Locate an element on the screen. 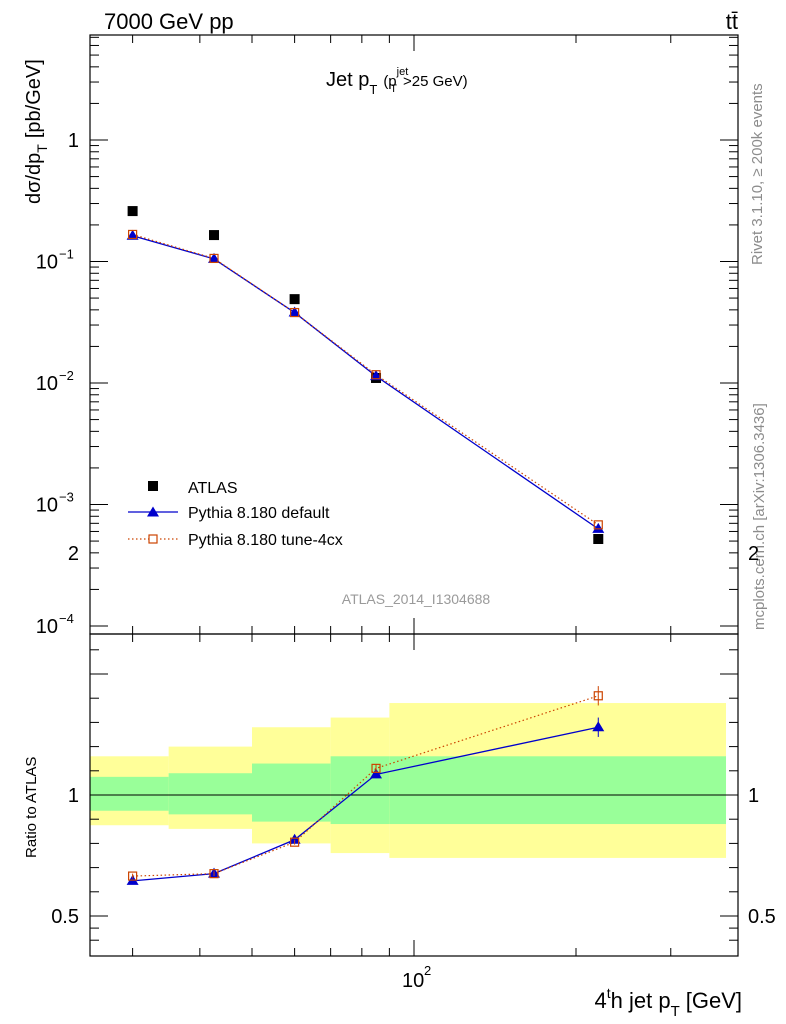  ratio-y-tick-label-right: 2 is located at coordinates (753, 554).